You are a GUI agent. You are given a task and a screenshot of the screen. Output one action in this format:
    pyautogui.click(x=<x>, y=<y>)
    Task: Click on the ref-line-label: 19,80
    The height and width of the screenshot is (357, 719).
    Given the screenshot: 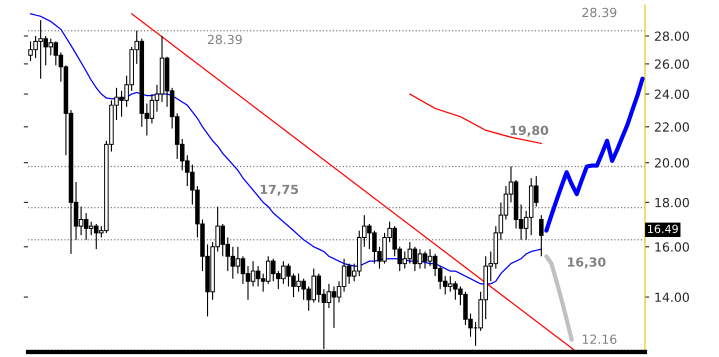 What is the action you would take?
    pyautogui.click(x=529, y=131)
    